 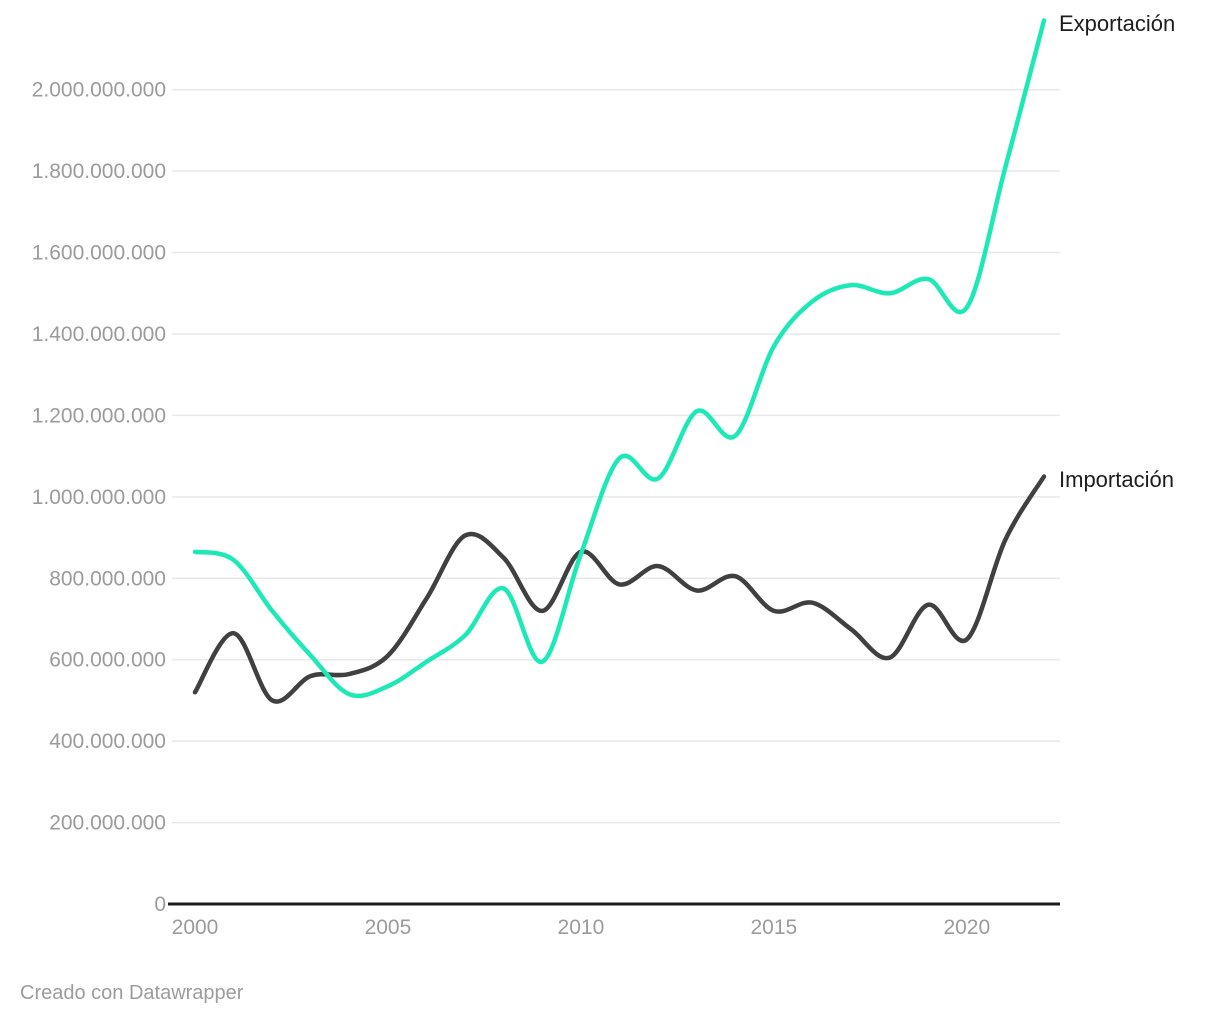 I want to click on y-tick-label: 800.000.000, so click(x=107, y=578).